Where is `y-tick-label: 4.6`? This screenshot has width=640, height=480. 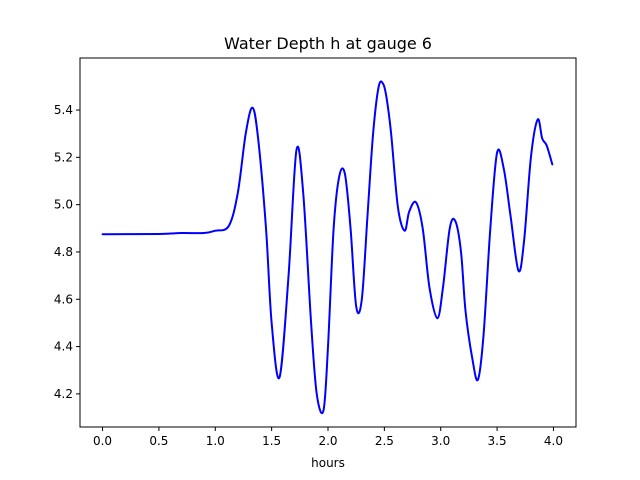 y-tick-label: 4.6 is located at coordinates (63, 299).